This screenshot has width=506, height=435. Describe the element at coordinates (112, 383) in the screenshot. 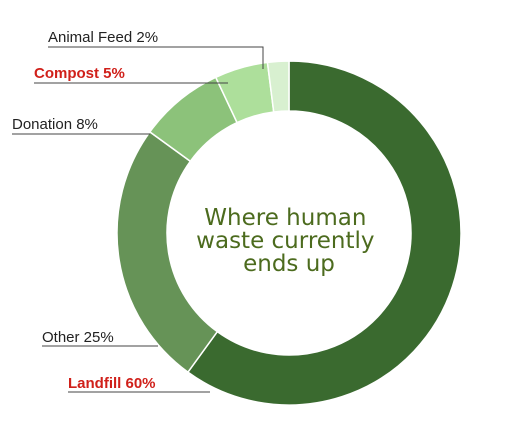

I see `label-landfill: Landfill 60%` at that location.